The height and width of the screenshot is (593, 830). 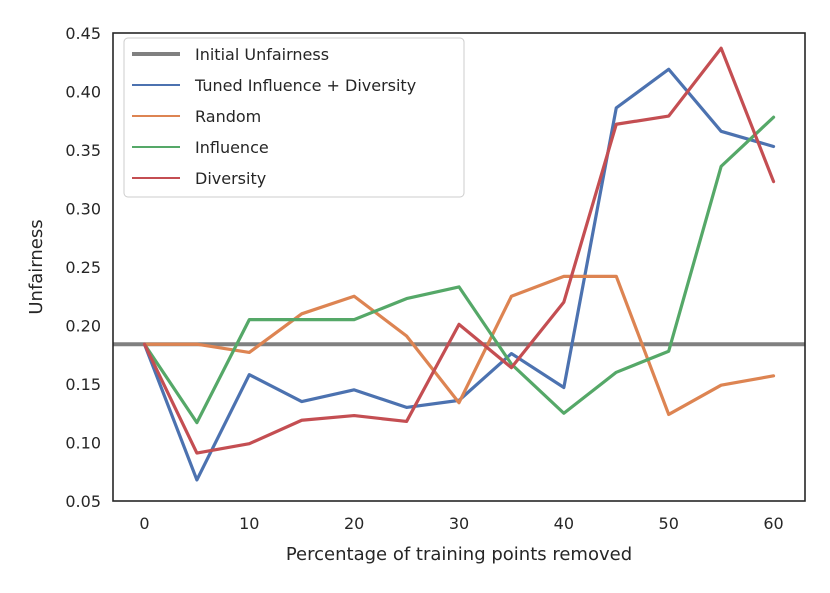 I want to click on x-tick-label: 0, so click(x=144, y=523).